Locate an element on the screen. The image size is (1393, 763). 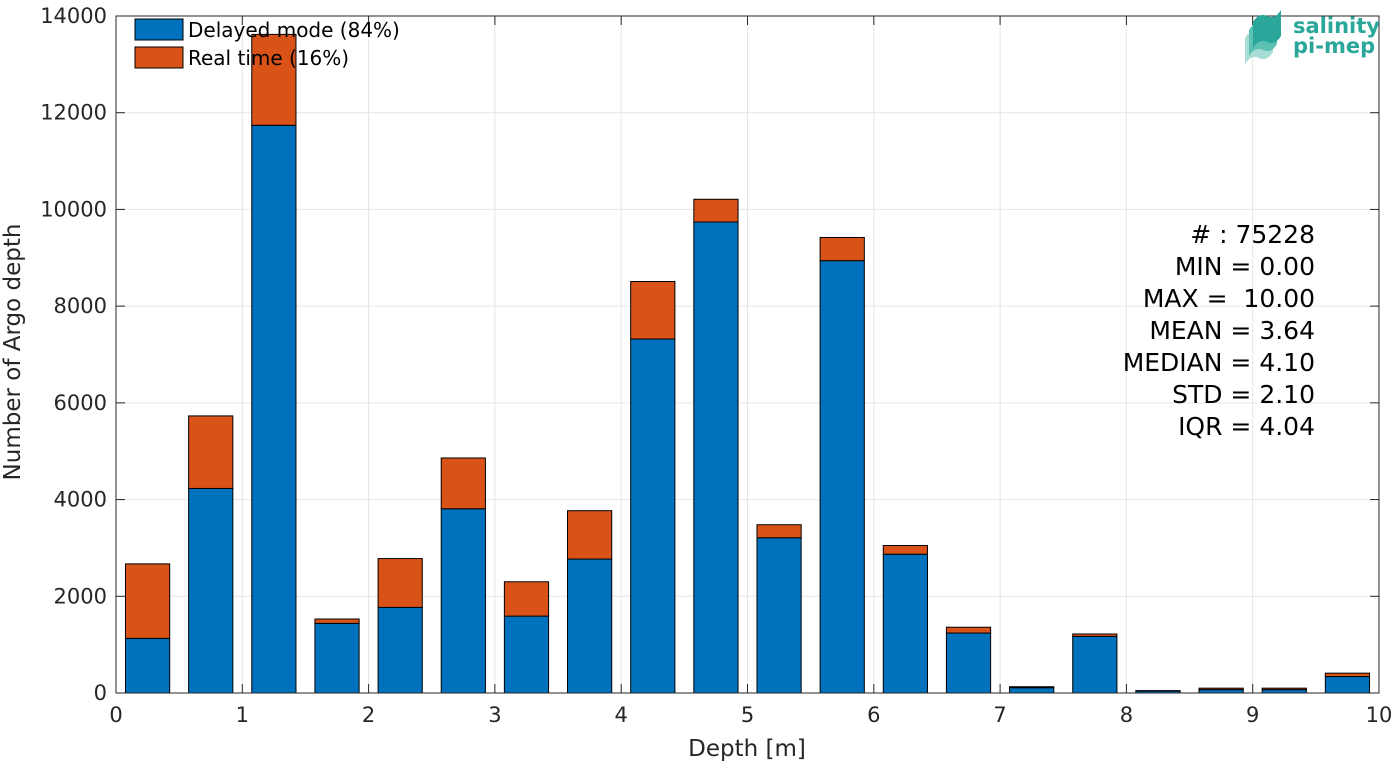
x-tick-label: 9 is located at coordinates (1252, 715).